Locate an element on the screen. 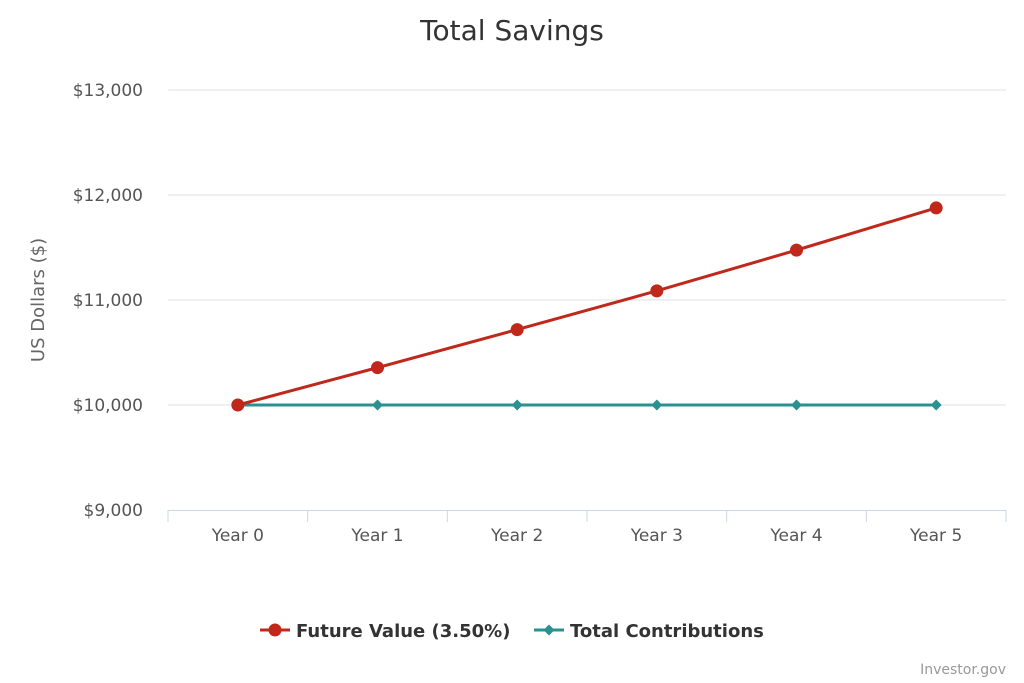  legend: Future Value (3.50%) Total Contributions is located at coordinates (512, 631).